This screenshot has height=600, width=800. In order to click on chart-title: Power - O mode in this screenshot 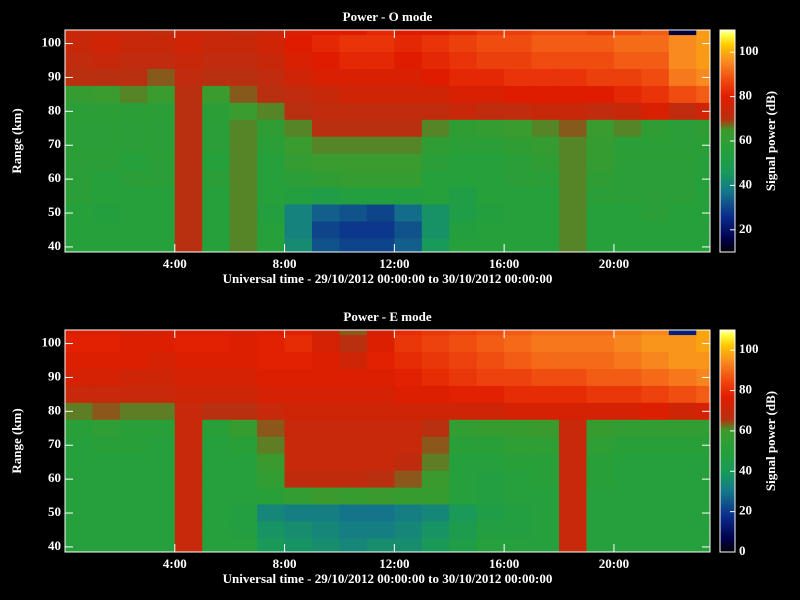, I will do `click(388, 16)`.